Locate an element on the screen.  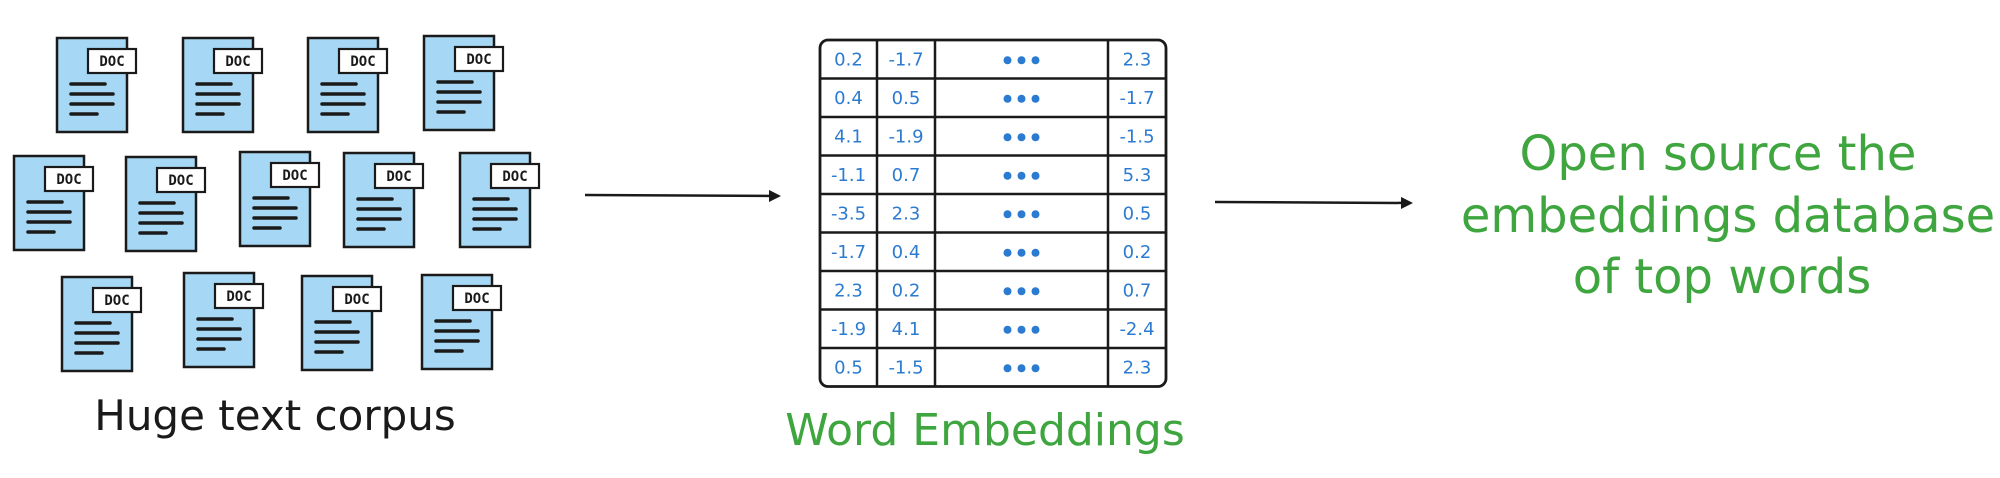
embedding-table-grid is located at coordinates (993, 213).